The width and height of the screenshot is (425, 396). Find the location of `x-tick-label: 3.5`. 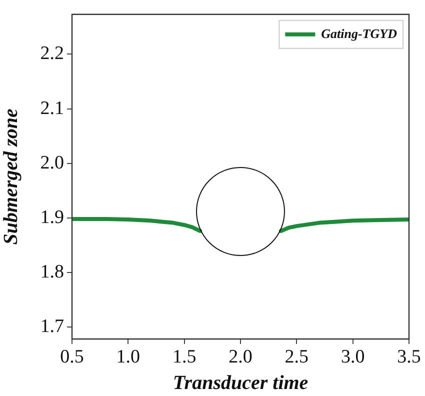

x-tick-label: 3.5 is located at coordinates (409, 357).